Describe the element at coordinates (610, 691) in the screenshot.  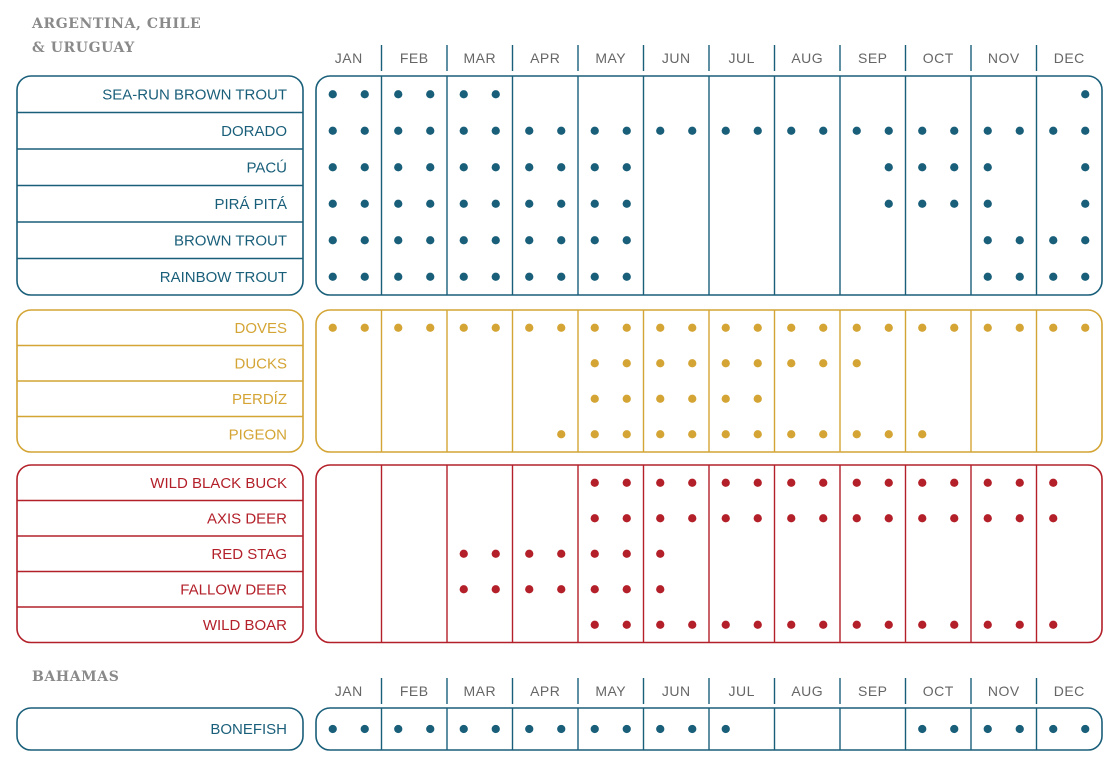
I see `bahamas-month-may: MAY` at that location.